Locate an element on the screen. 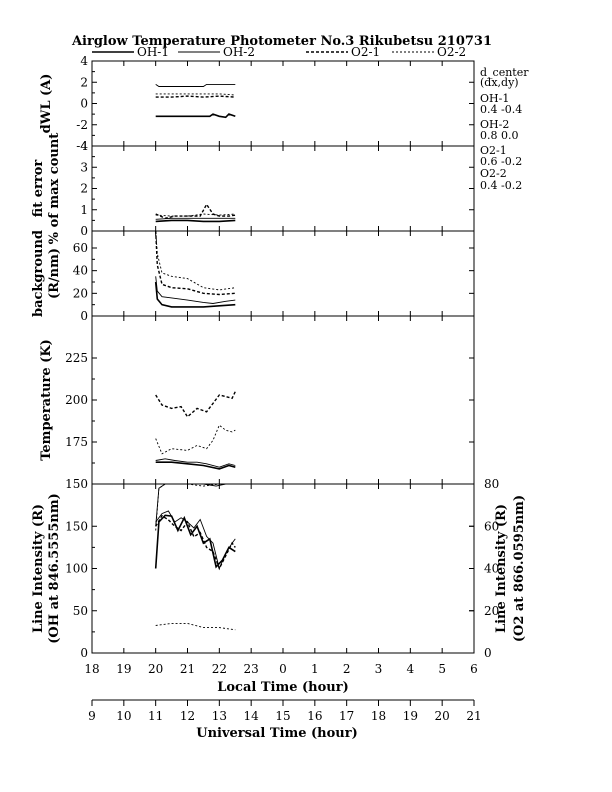 The width and height of the screenshot is (612, 792). xtick-label-ut: 21 is located at coordinates (473, 716).